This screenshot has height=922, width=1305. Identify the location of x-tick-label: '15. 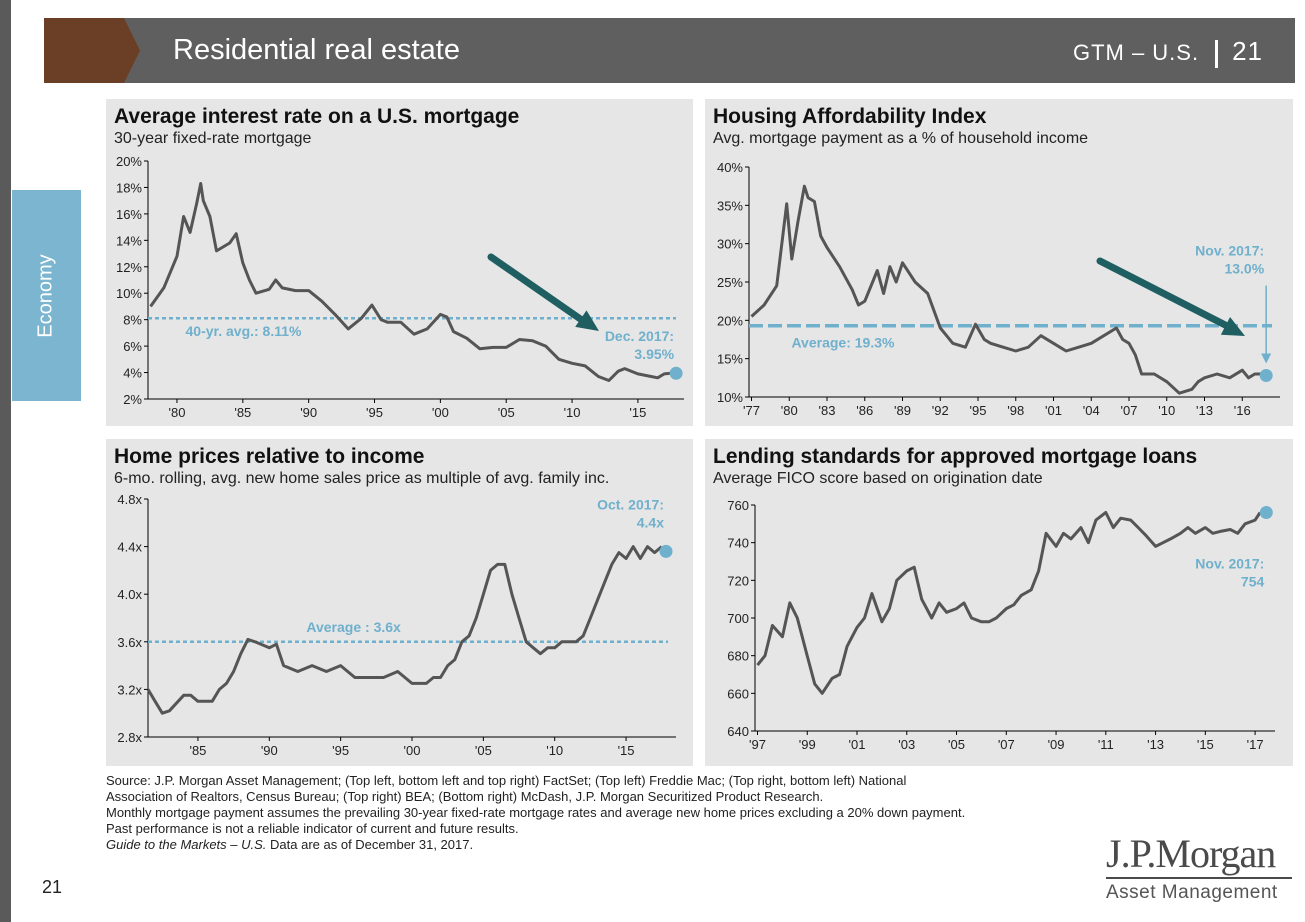
(1205, 744).